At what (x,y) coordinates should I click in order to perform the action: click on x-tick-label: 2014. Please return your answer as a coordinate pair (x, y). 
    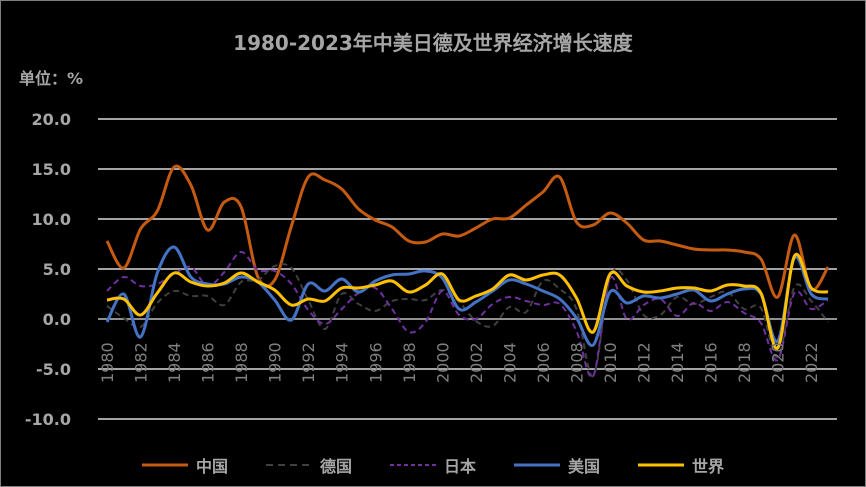
    Looking at the image, I should click on (677, 362).